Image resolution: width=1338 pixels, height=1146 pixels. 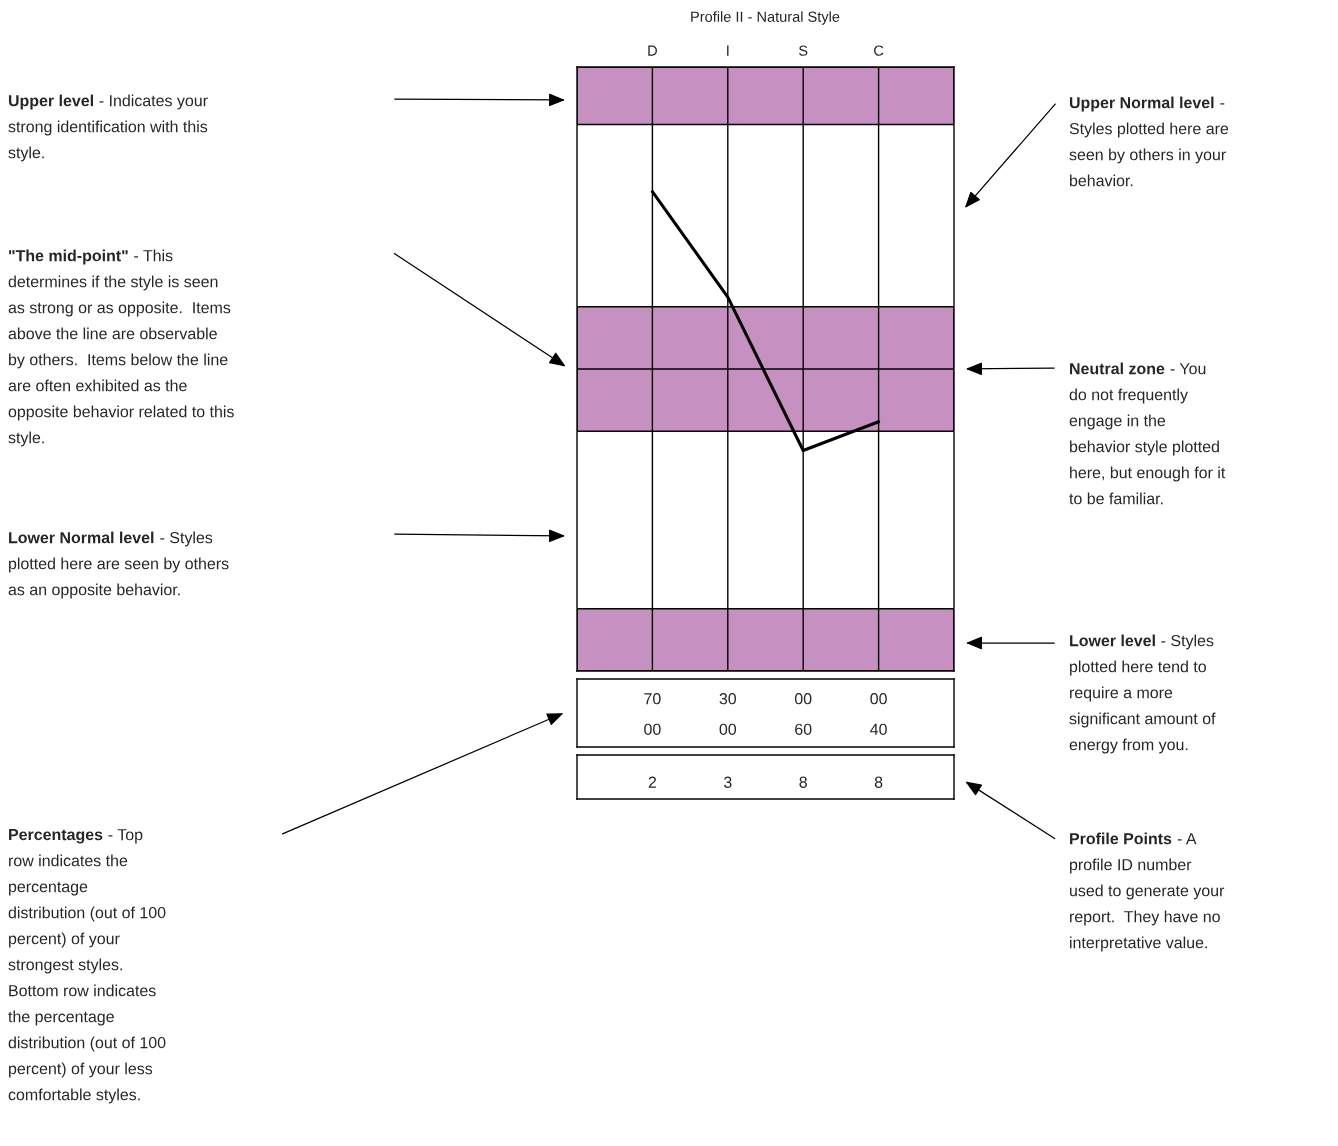 What do you see at coordinates (879, 50) in the screenshot?
I see `x-tick-label: C` at bounding box center [879, 50].